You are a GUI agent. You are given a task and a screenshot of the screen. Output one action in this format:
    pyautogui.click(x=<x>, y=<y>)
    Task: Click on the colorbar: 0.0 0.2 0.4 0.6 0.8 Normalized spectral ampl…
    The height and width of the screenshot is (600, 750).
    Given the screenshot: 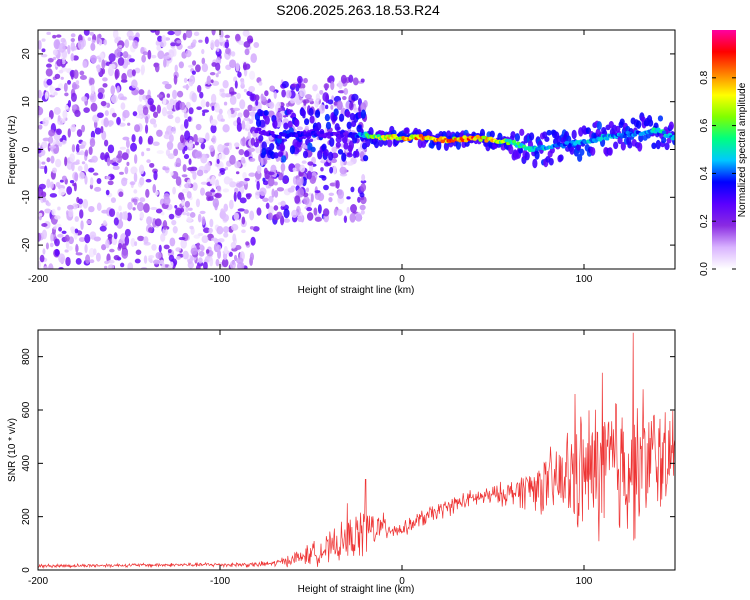 What is the action you would take?
    pyautogui.click(x=723, y=153)
    